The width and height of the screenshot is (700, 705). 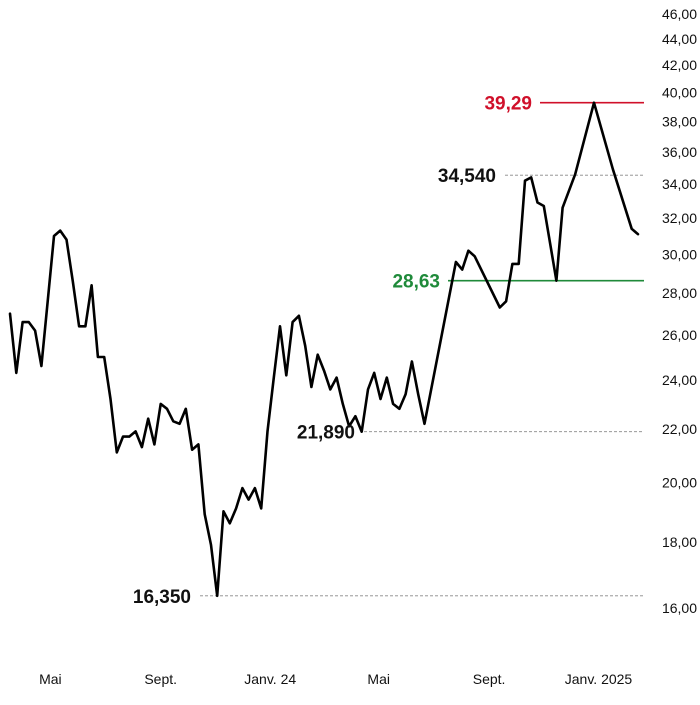 I want to click on y-tick-label: 34,00, so click(x=679, y=184).